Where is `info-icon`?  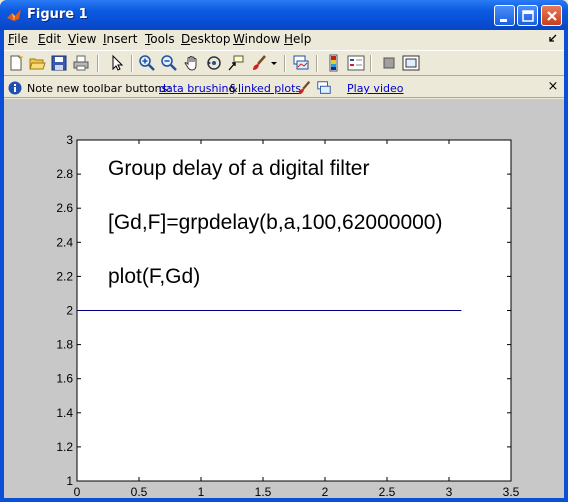
info-icon is located at coordinates (15, 88).